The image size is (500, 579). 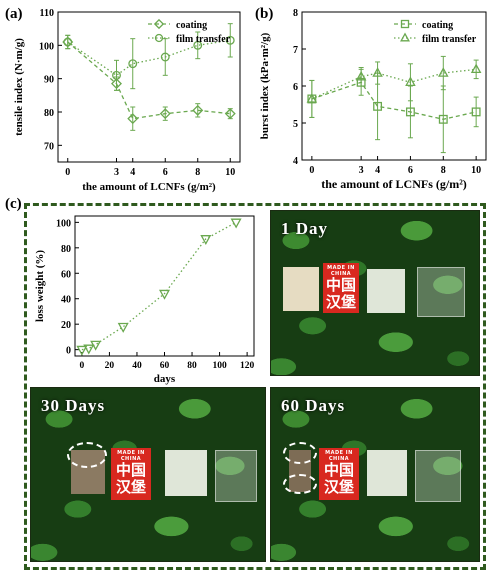 What do you see at coordinates (110, 366) in the screenshot?
I see `x-tick-label: 20` at bounding box center [110, 366].